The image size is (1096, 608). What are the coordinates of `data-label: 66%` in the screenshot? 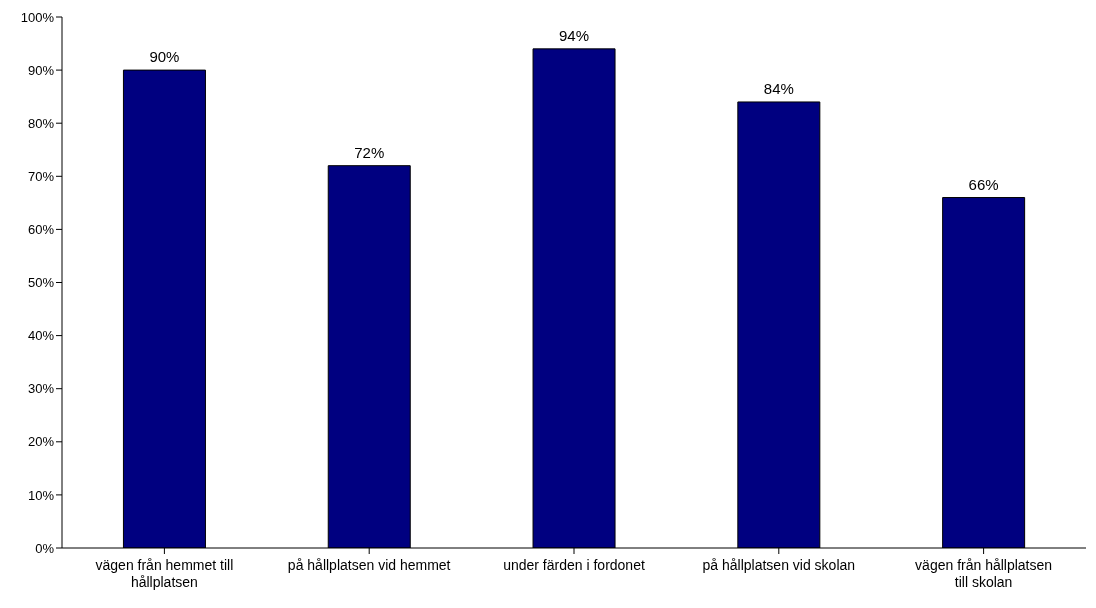 It's located at (983, 184).